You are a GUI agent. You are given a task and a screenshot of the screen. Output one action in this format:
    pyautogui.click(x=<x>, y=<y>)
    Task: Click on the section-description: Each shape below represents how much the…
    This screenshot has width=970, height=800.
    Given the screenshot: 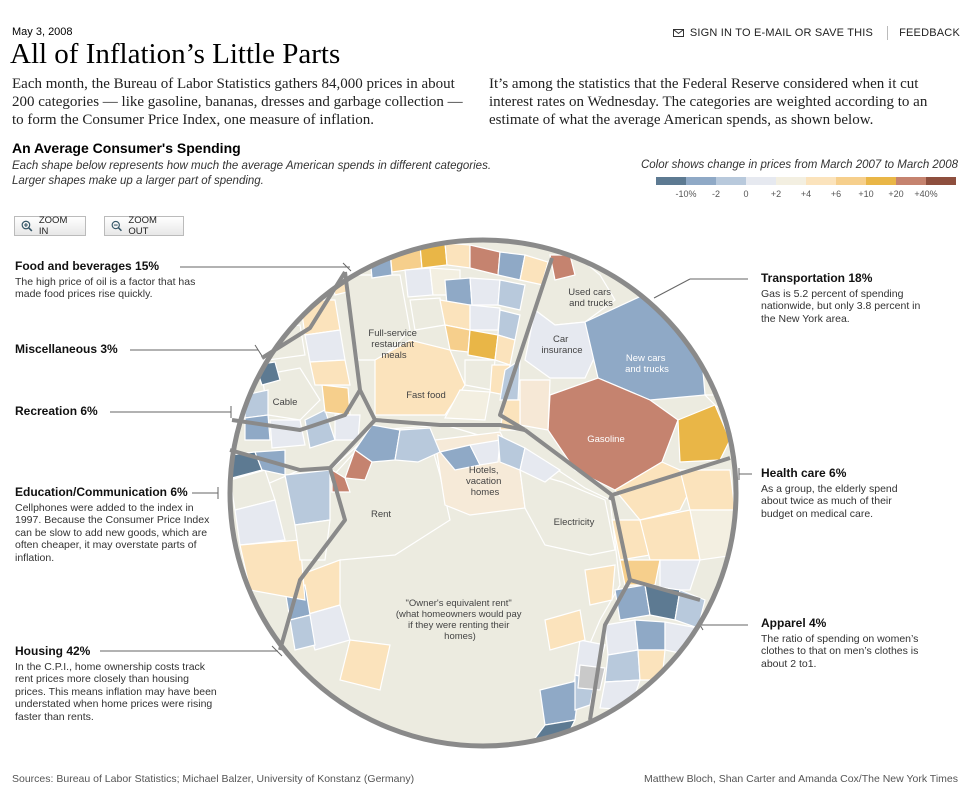 What is the action you would take?
    pyautogui.click(x=282, y=174)
    